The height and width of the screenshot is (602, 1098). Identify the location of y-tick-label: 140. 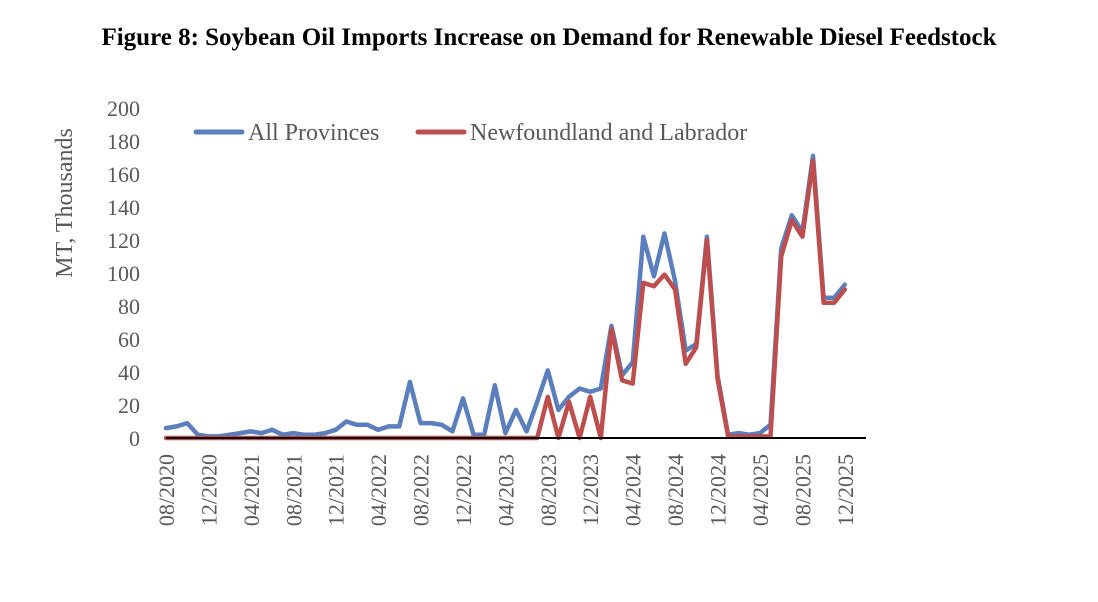
(123, 207).